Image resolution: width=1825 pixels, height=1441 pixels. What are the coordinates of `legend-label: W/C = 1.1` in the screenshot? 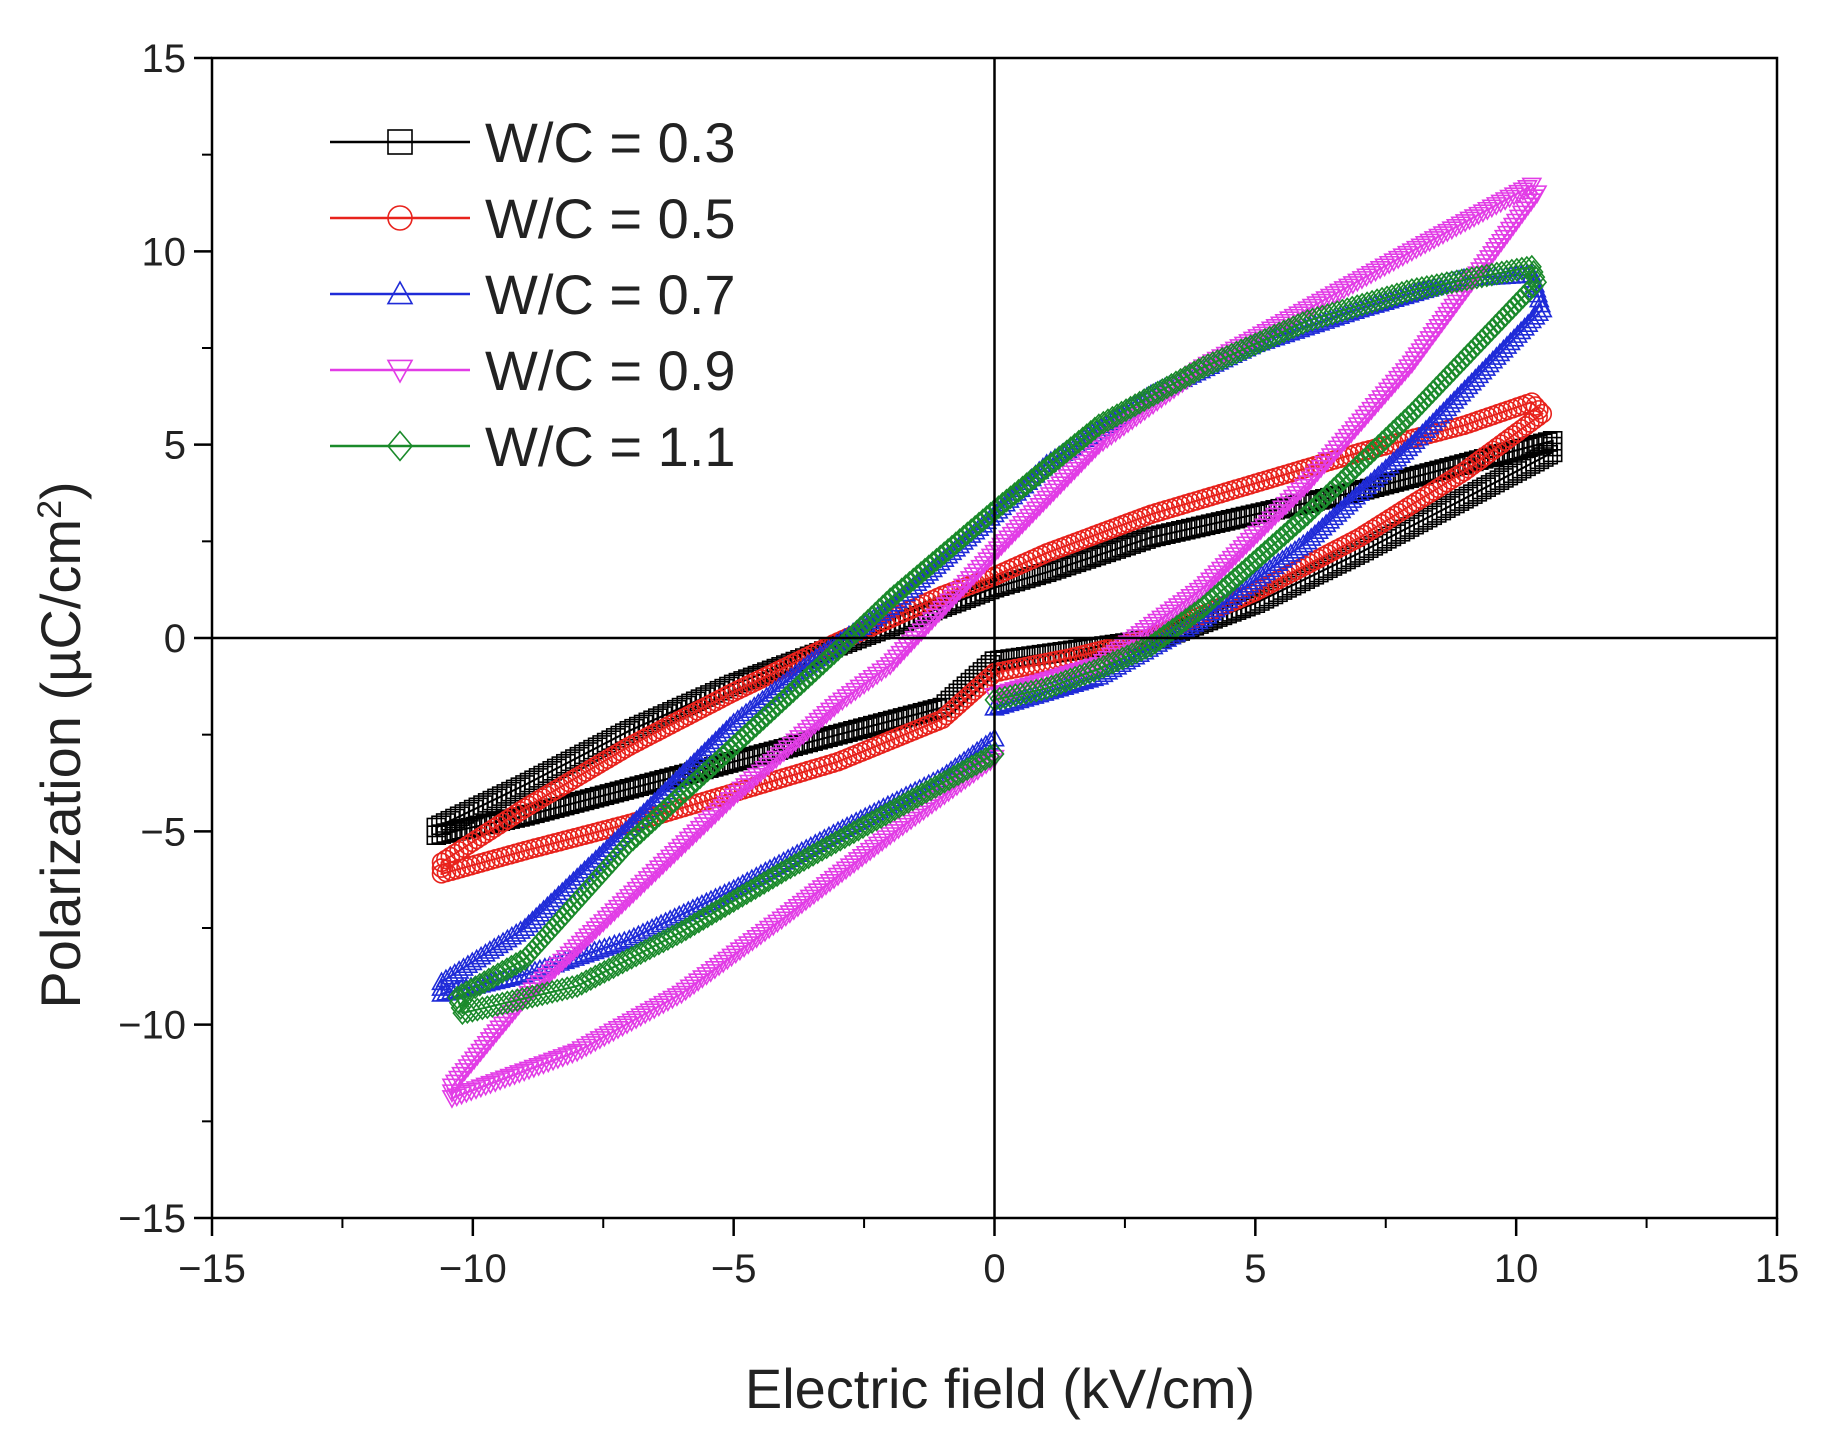 It's located at (610, 446).